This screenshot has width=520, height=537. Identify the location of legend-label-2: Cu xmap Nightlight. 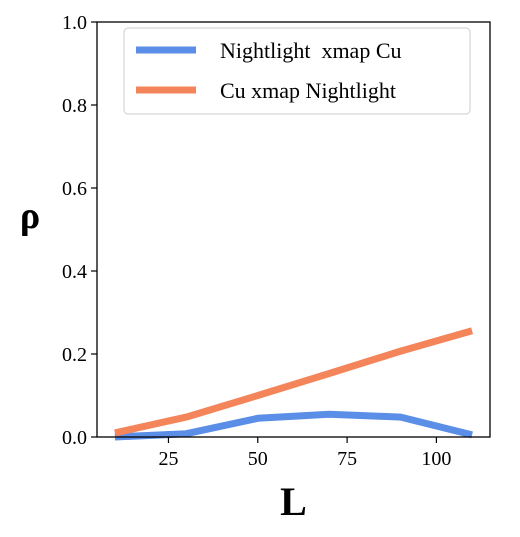
(308, 90).